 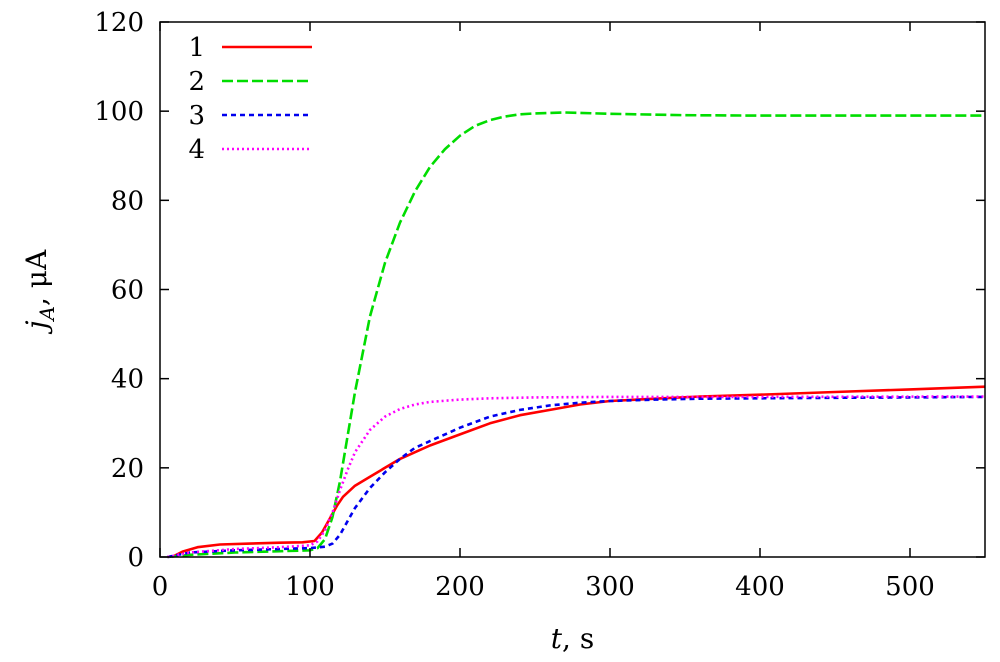 What do you see at coordinates (196, 48) in the screenshot?
I see `legend-label-1: 1` at bounding box center [196, 48].